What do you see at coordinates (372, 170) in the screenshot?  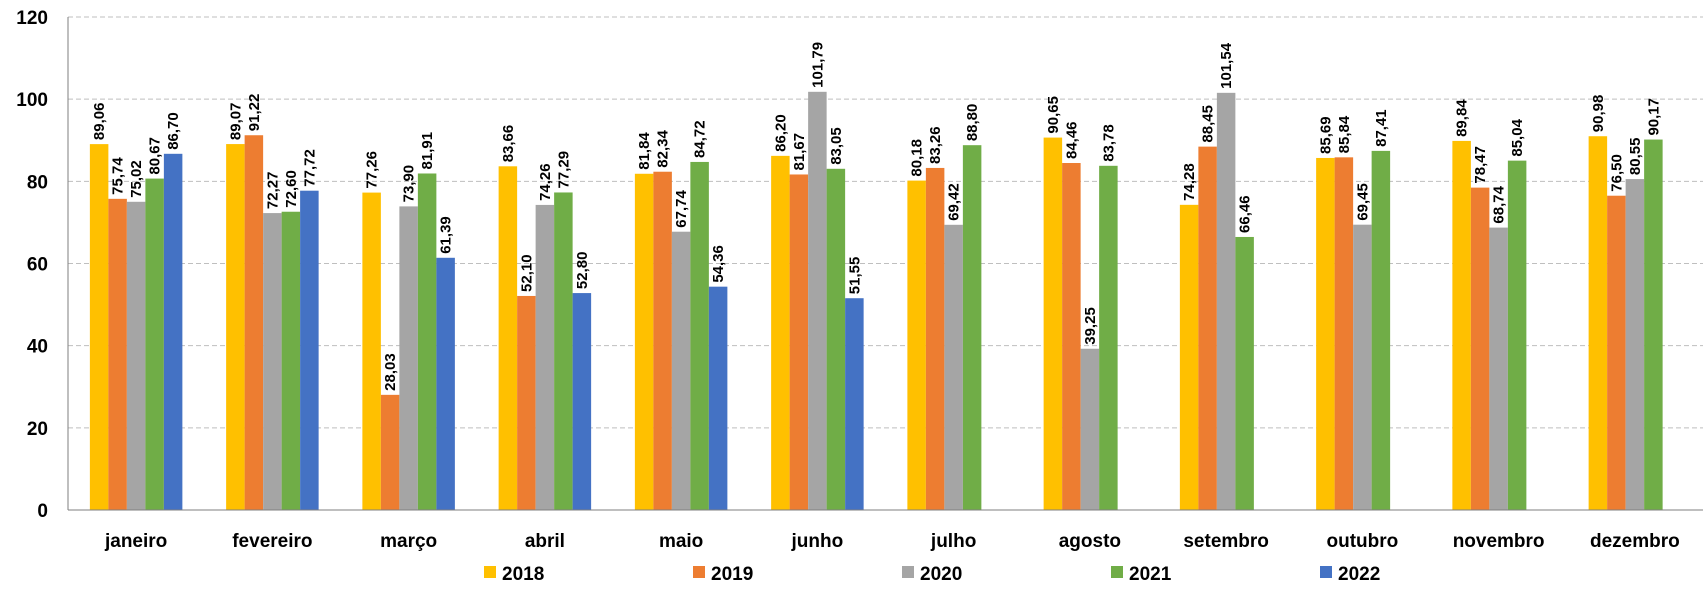 I see `data-label: 77,26` at bounding box center [372, 170].